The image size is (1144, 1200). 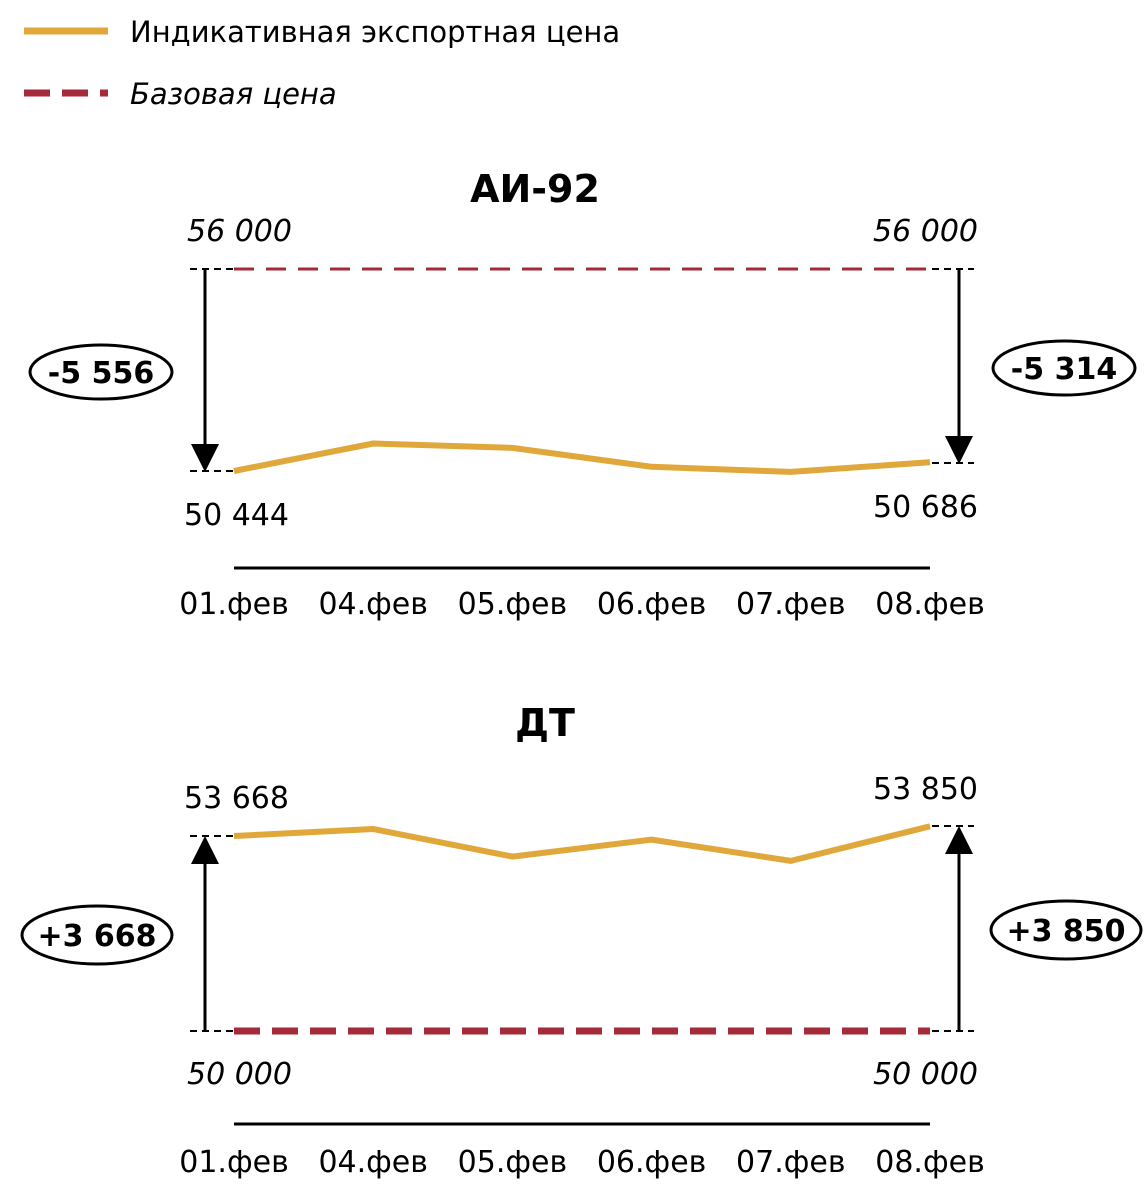 I want to click on legend-label-base: Базовая цена, so click(x=233, y=94).